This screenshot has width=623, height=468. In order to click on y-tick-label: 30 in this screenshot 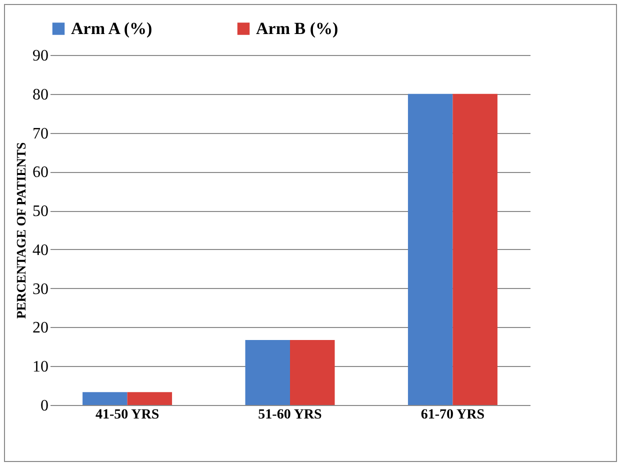, I will do `click(40, 289)`.